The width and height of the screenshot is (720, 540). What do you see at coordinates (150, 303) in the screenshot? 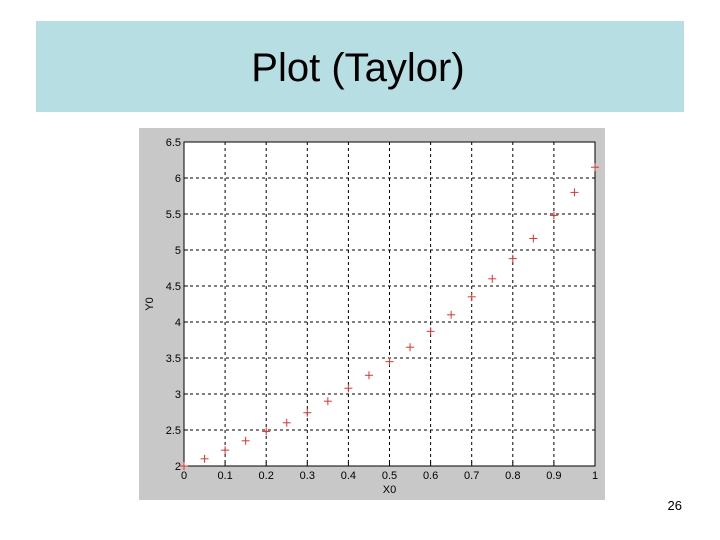
I see `y-axis-label: Y0` at bounding box center [150, 303].